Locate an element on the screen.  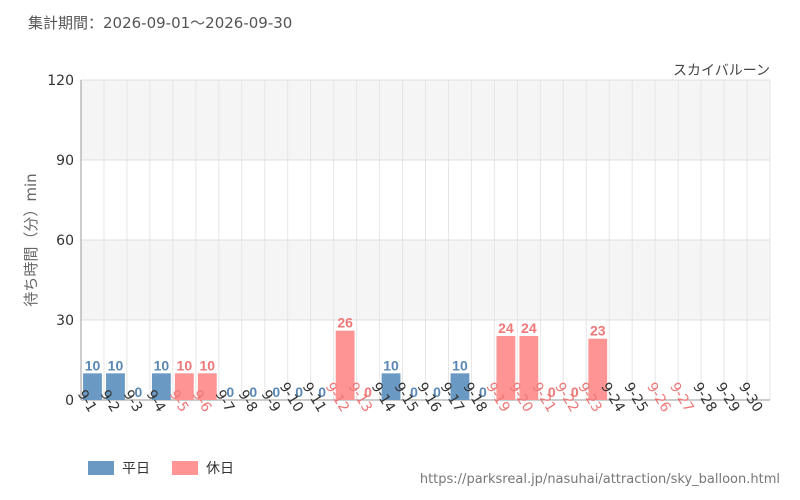
bar-value-label: 26 is located at coordinates (345, 323).